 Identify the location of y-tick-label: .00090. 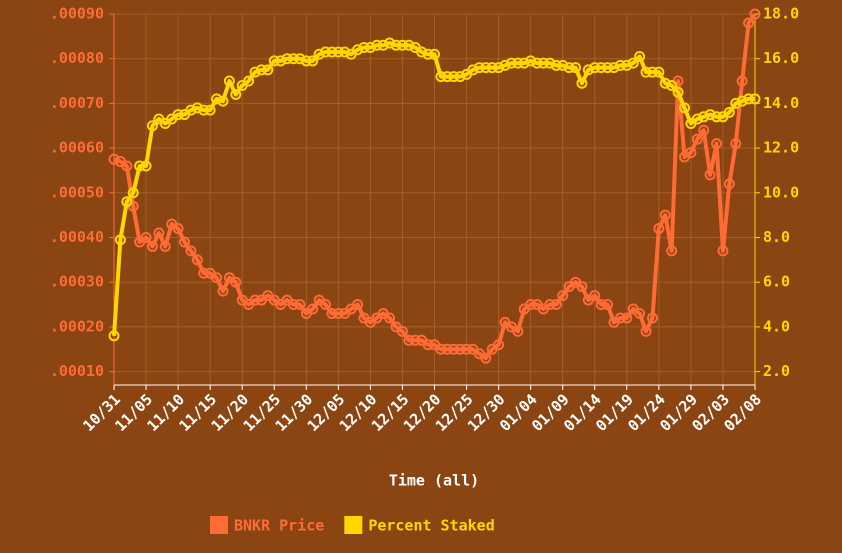
(77, 14).